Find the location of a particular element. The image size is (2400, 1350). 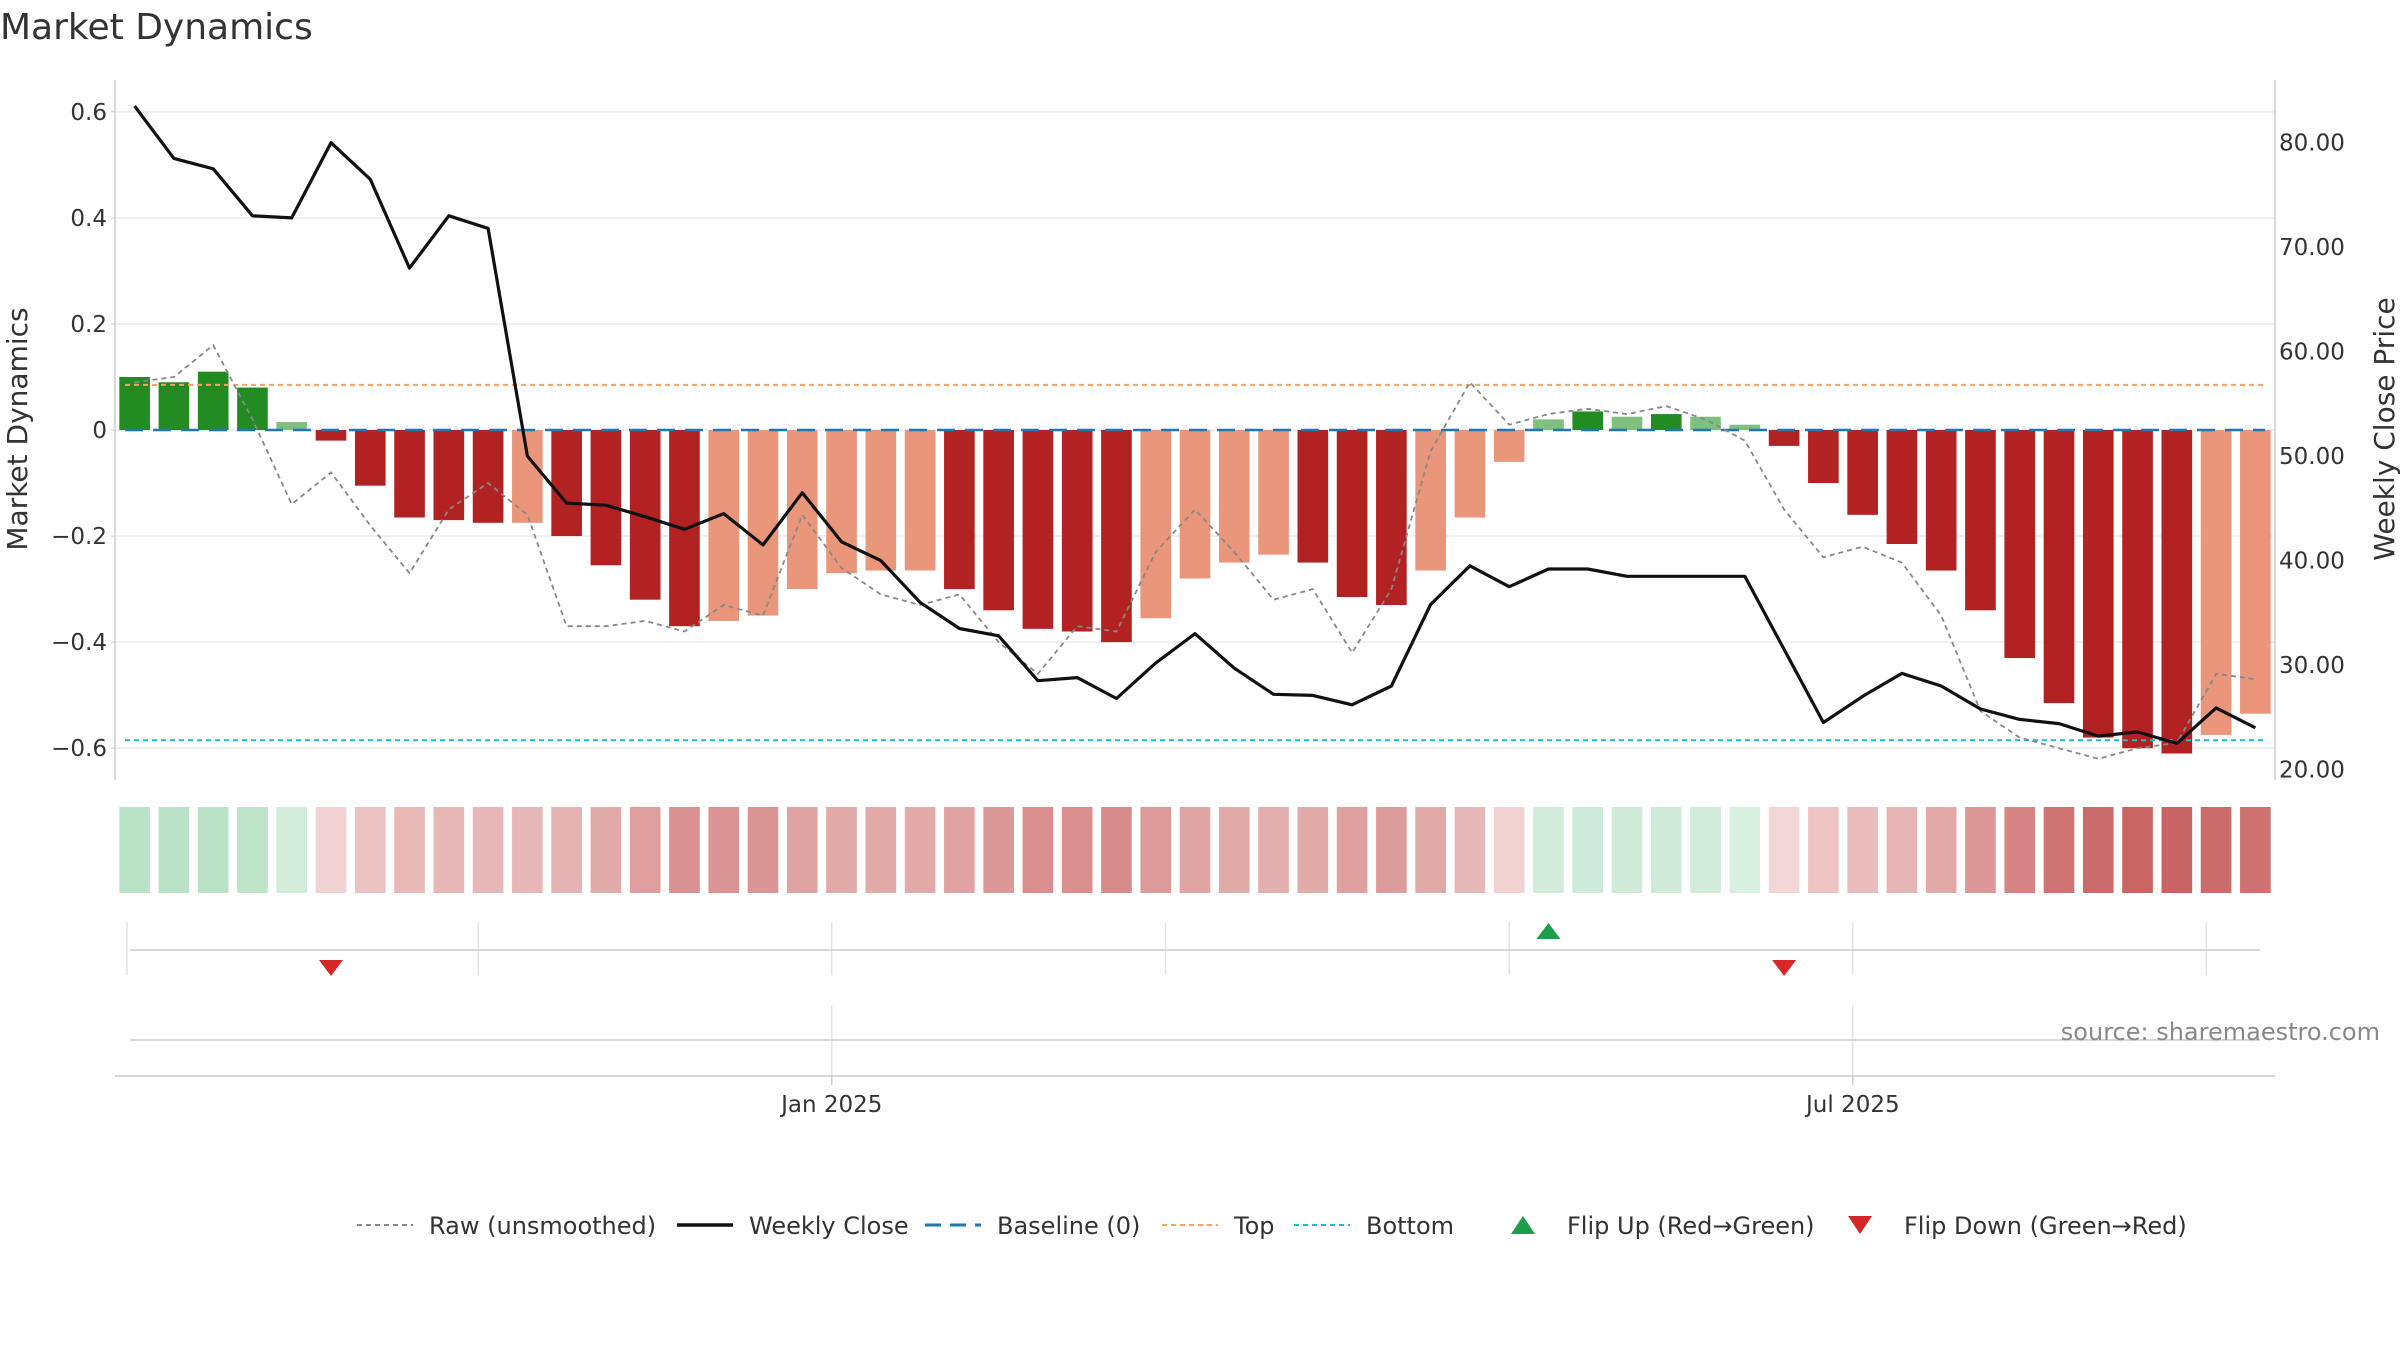

legend-item-raw: Raw (unsmoothed) is located at coordinates (506, 1226).